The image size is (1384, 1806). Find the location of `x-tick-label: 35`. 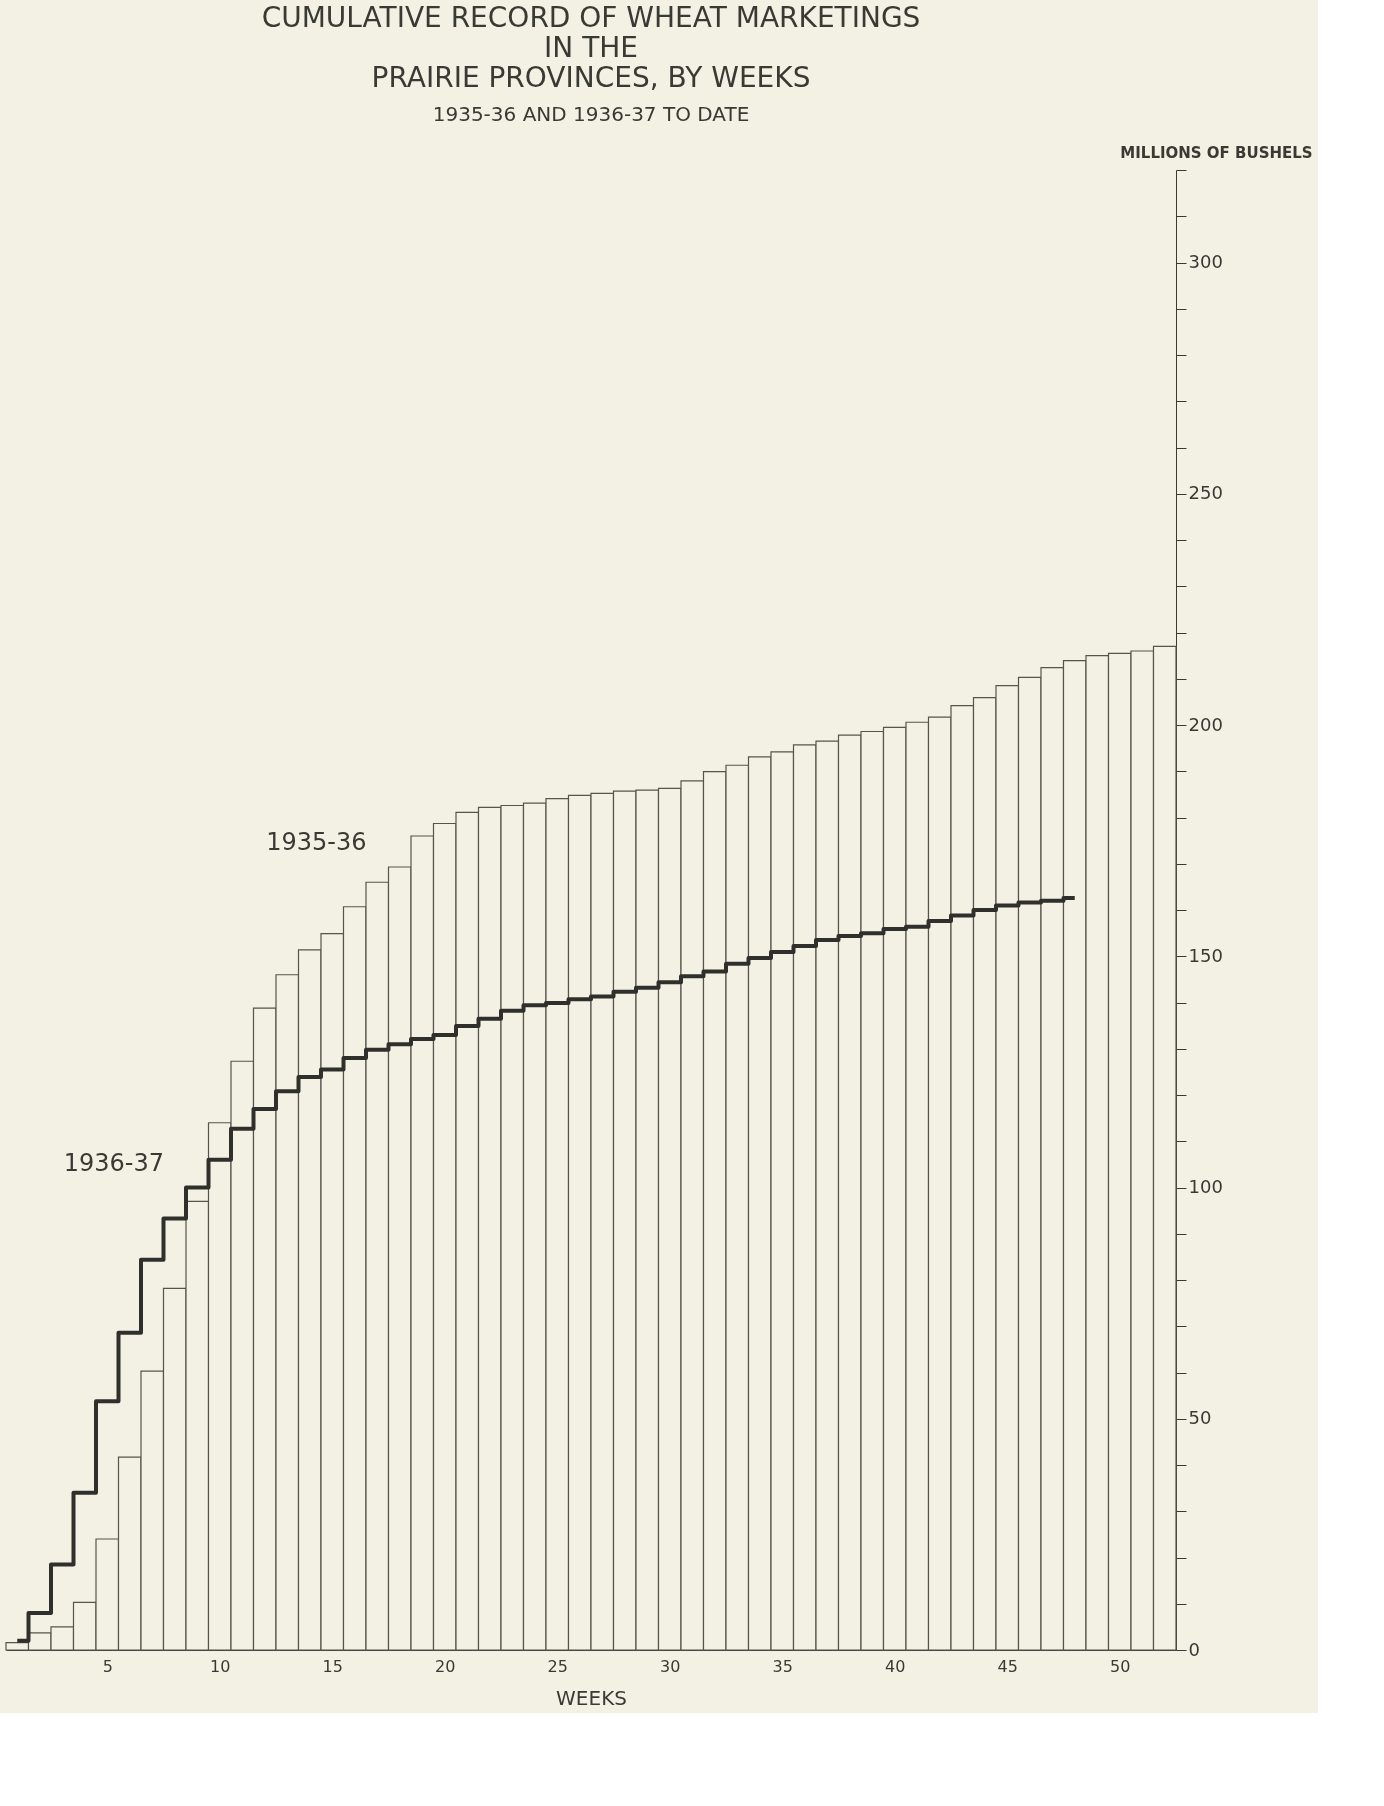

x-tick-label: 35 is located at coordinates (782, 1666).